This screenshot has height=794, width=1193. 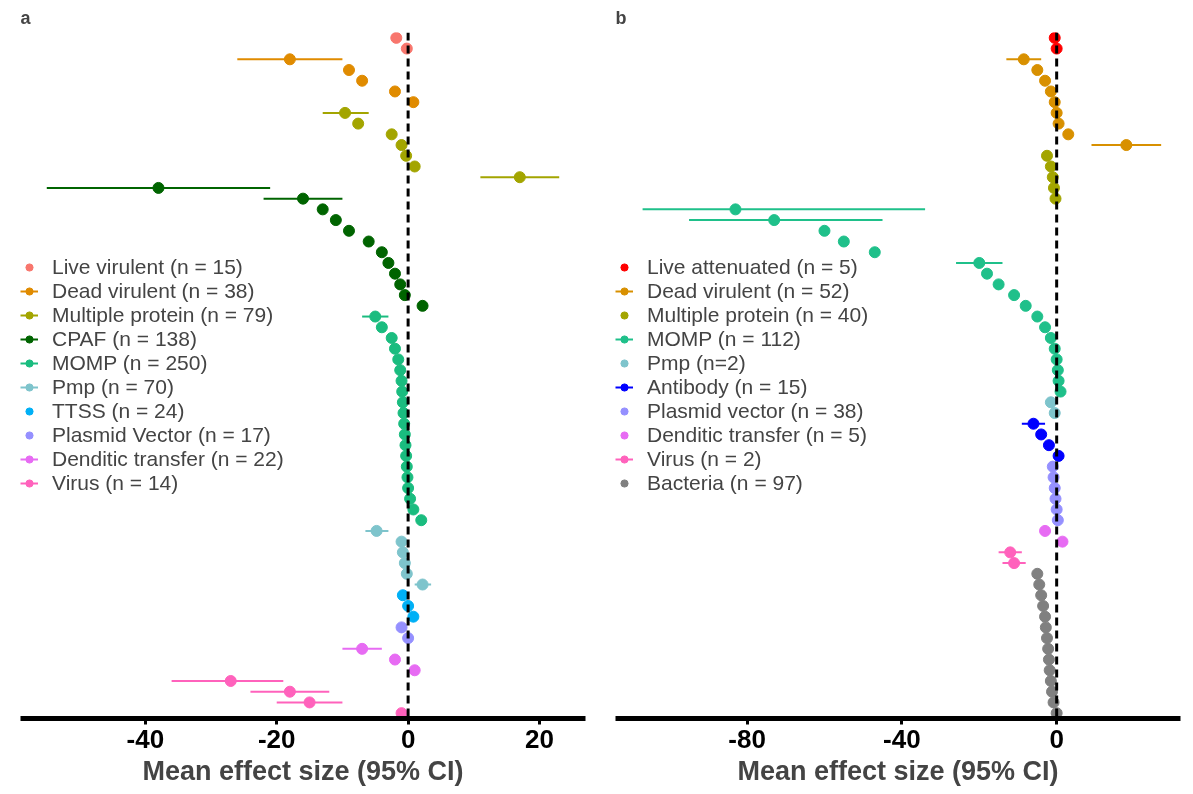 What do you see at coordinates (124, 339) in the screenshot?
I see `legend-label: CPAF (n = 138)` at bounding box center [124, 339].